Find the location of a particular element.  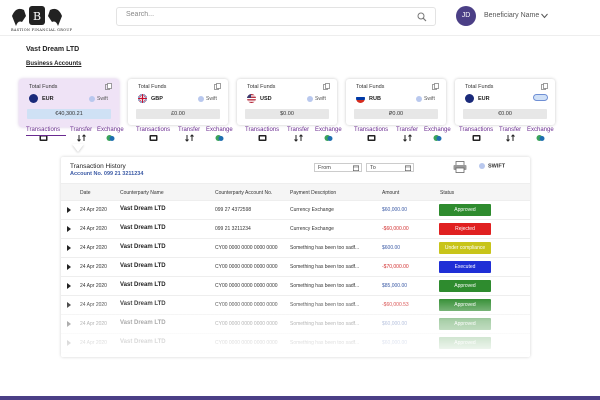

swift-button: SWIFT is located at coordinates (492, 166).